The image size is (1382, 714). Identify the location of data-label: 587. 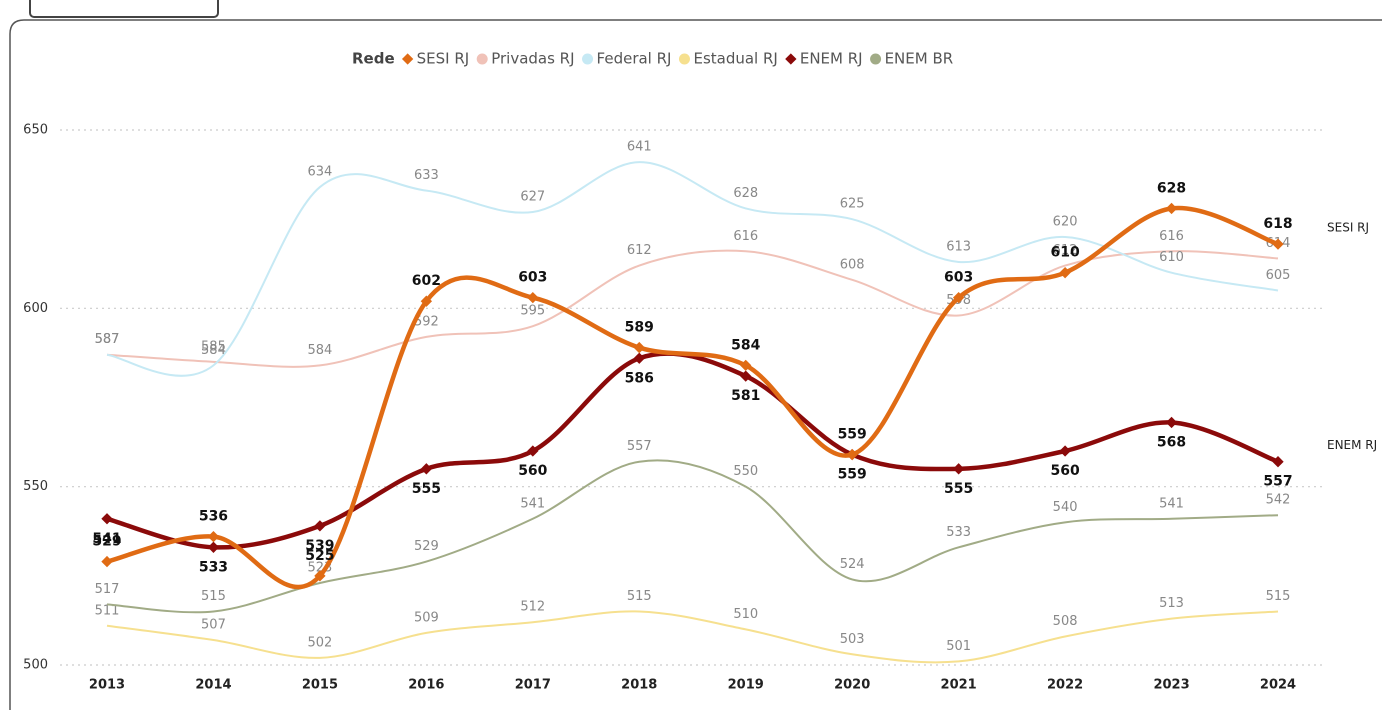
(107, 339).